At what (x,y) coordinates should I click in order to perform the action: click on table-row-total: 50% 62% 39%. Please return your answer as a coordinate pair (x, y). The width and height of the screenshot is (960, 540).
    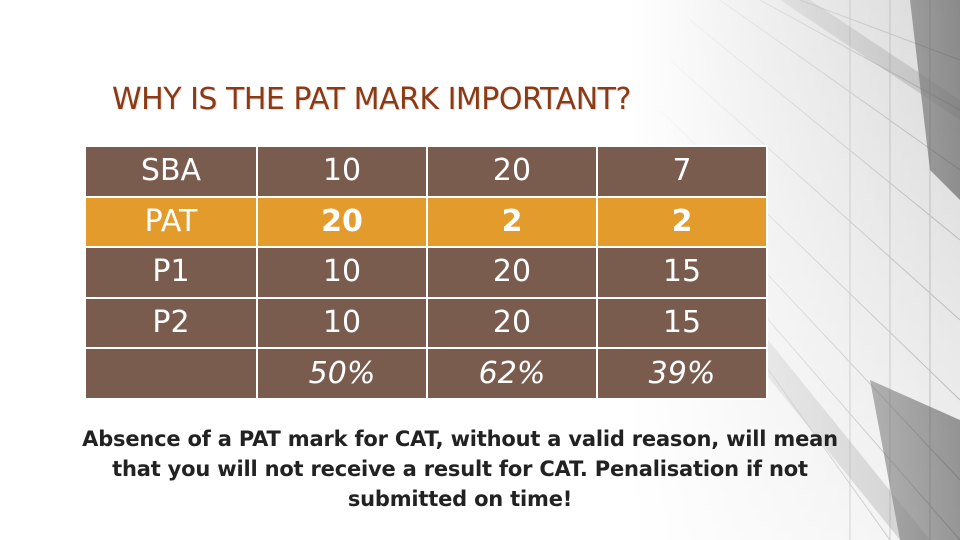
    Looking at the image, I should click on (426, 373).